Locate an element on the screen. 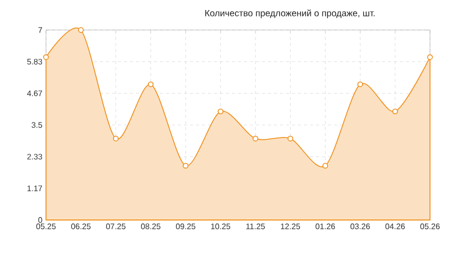 This screenshot has height=265, width=460. y-tick-label: 7 is located at coordinates (40, 30).